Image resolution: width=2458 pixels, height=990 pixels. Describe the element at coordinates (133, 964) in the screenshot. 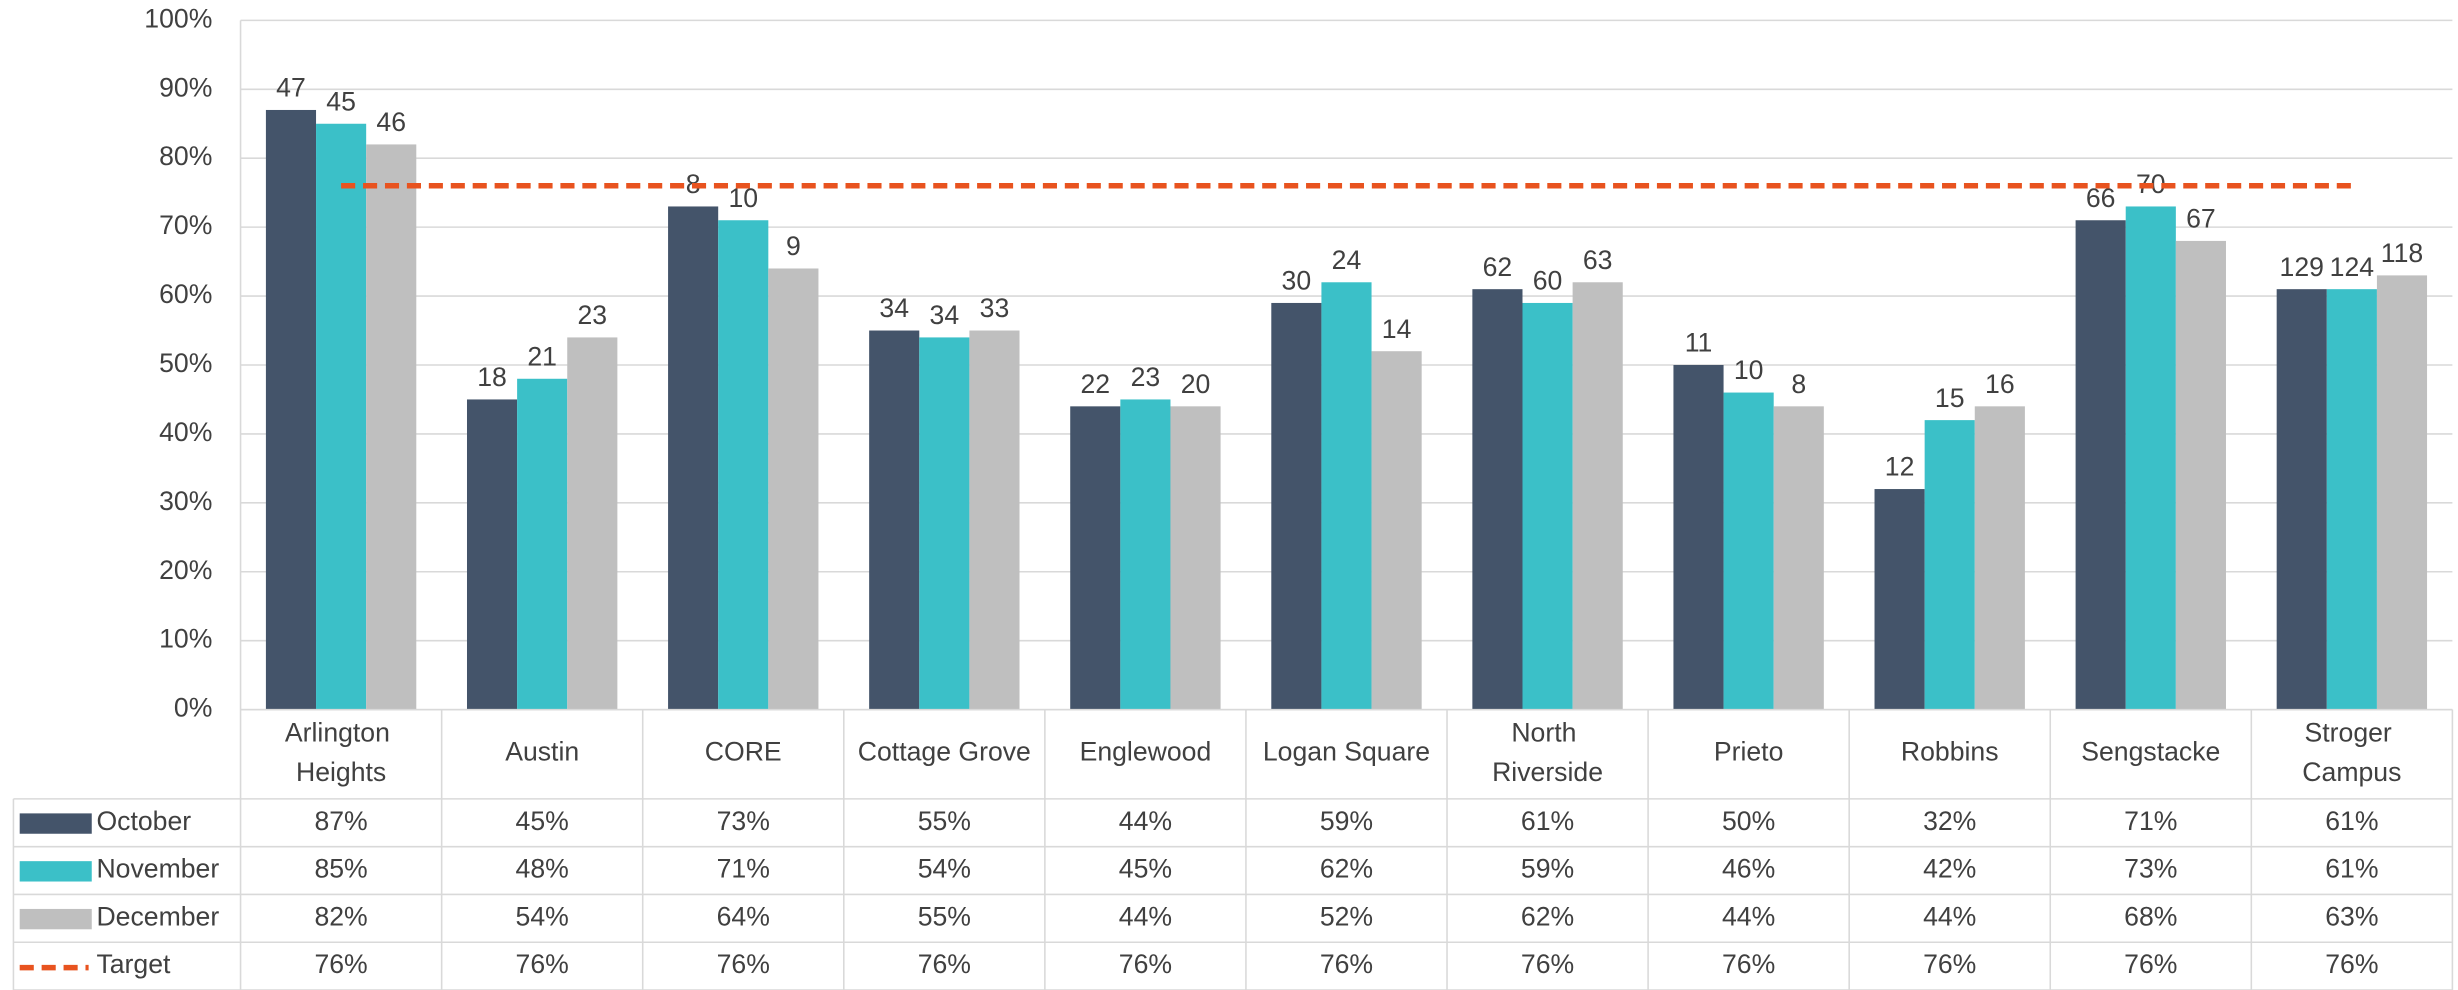

I see `legend-label: Target` at that location.